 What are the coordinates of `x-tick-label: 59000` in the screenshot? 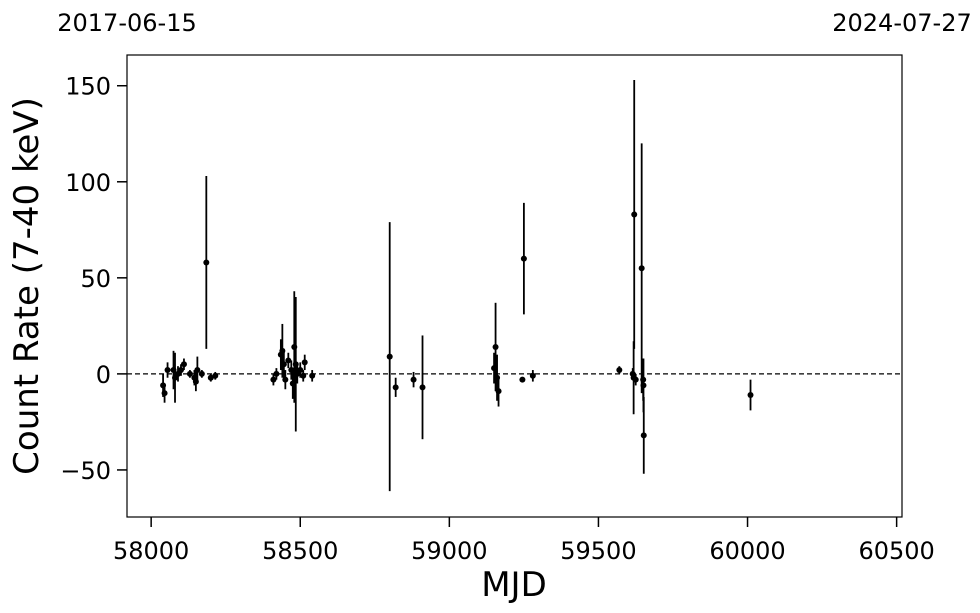 It's located at (449, 551).